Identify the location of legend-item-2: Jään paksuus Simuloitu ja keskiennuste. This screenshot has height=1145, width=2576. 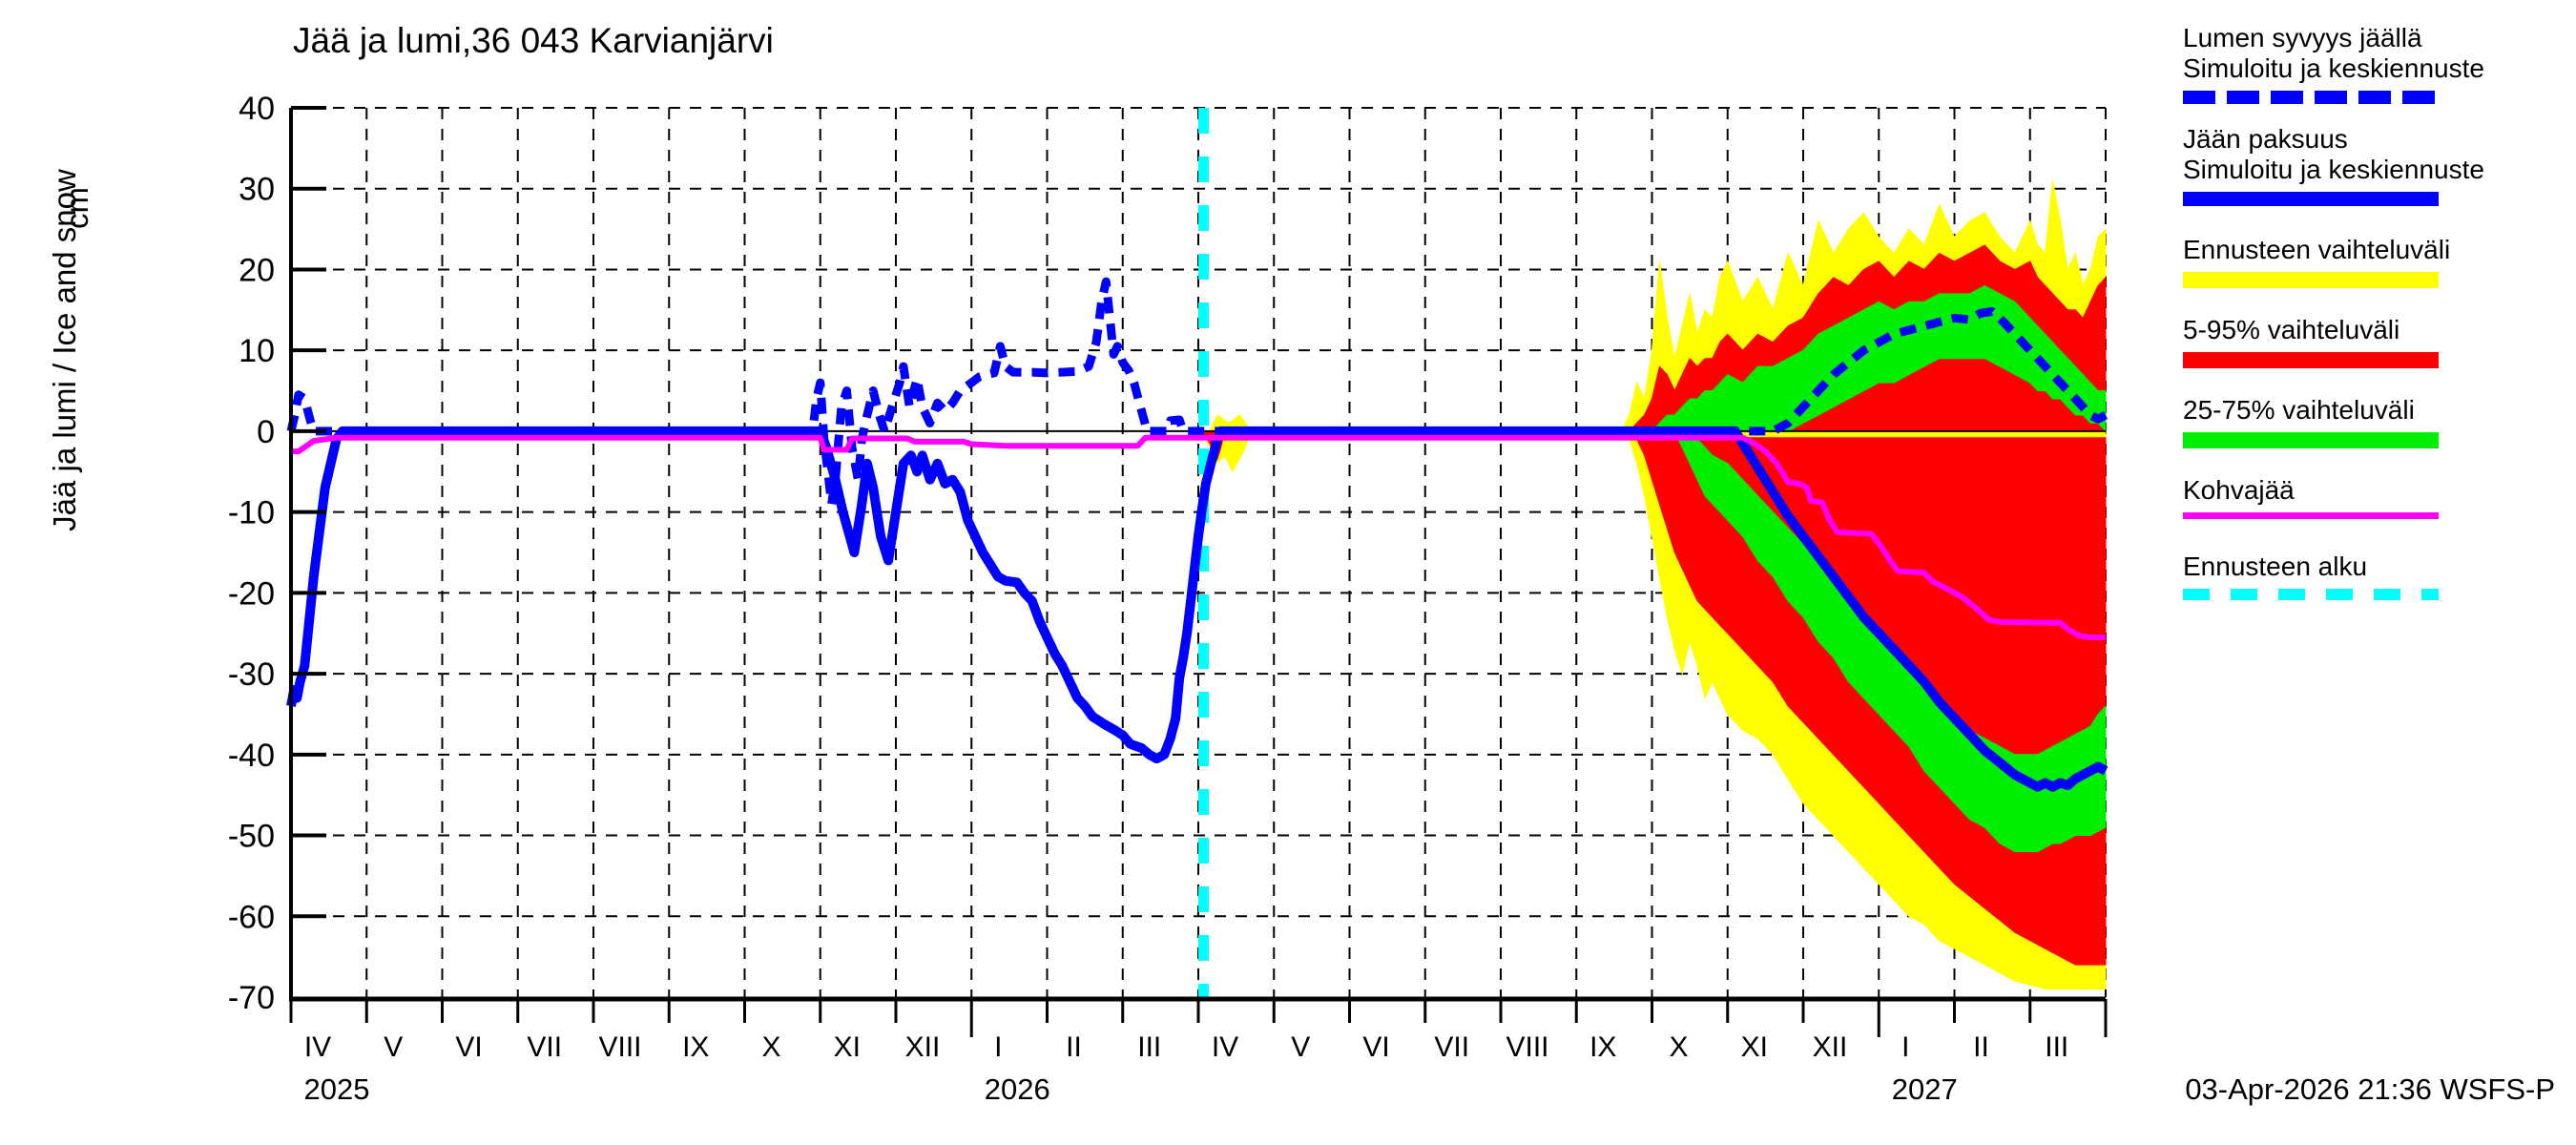
(2333, 165).